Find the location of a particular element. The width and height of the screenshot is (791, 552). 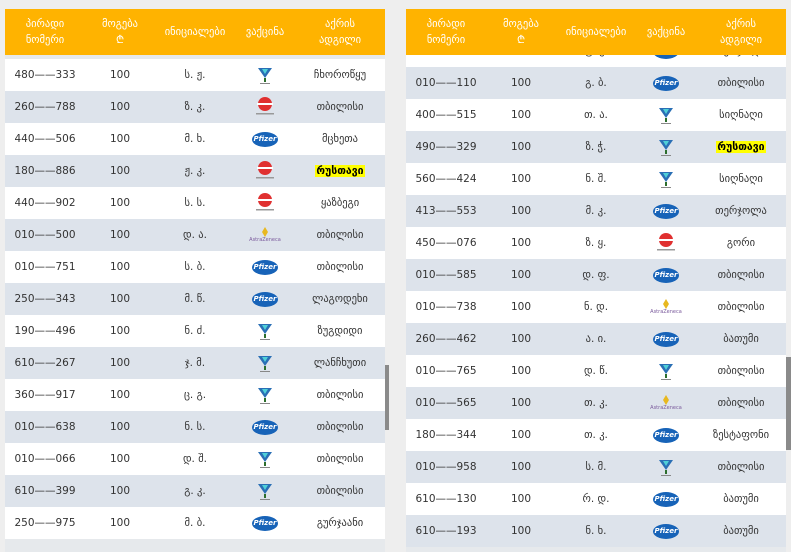

phone-cell: 010——751 is located at coordinates (45, 267).